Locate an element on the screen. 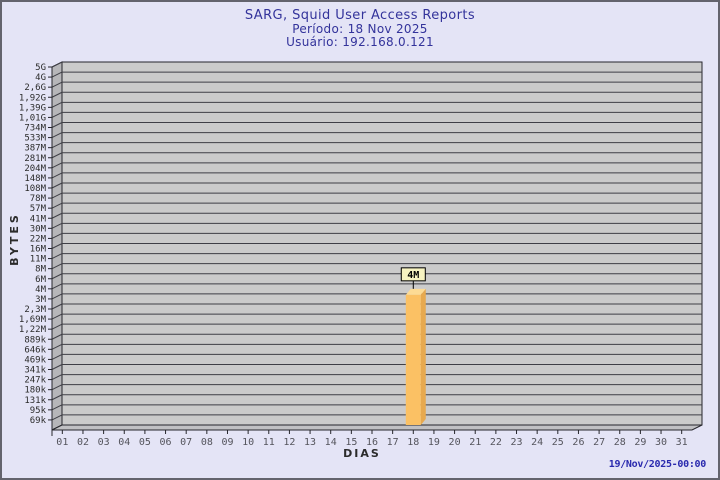 This screenshot has height=480, width=720. y-tick-label: 78M is located at coordinates (38, 199).